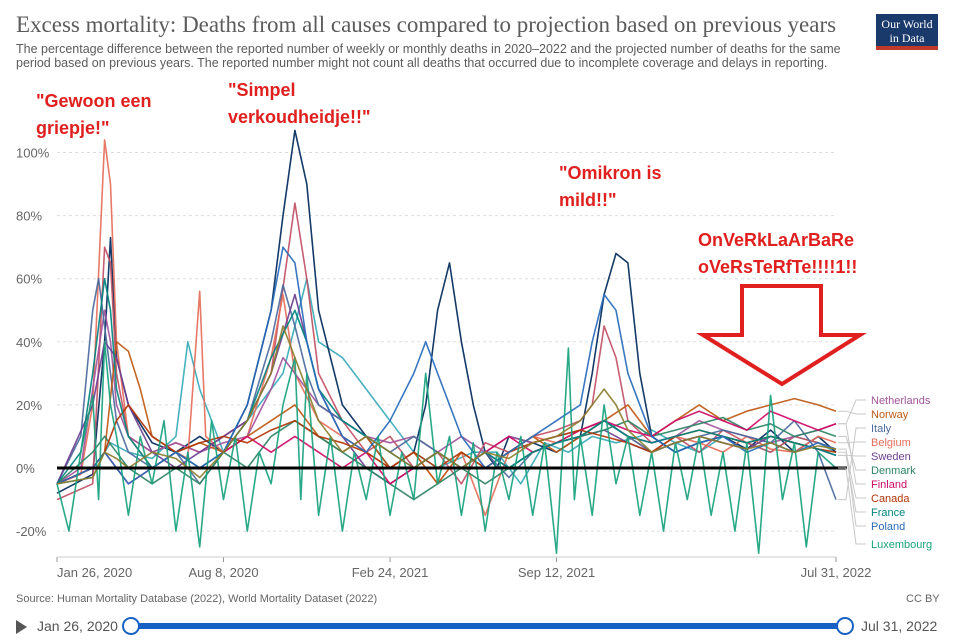 The height and width of the screenshot is (641, 953). Describe the element at coordinates (889, 485) in the screenshot. I see `legend-label-finland: Finland` at that location.